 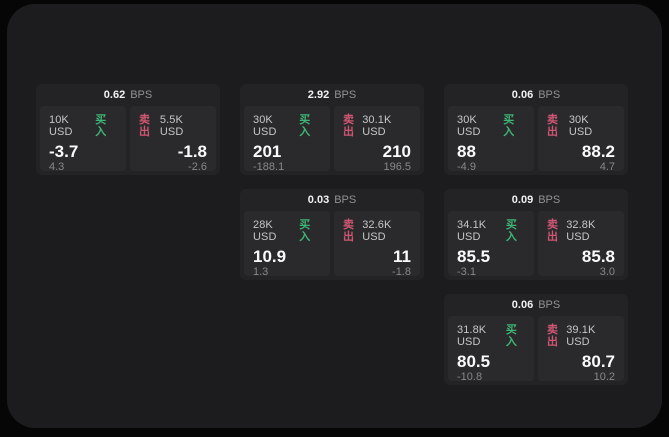 What do you see at coordinates (396, 151) in the screenshot?
I see `sell-price: 210` at bounding box center [396, 151].